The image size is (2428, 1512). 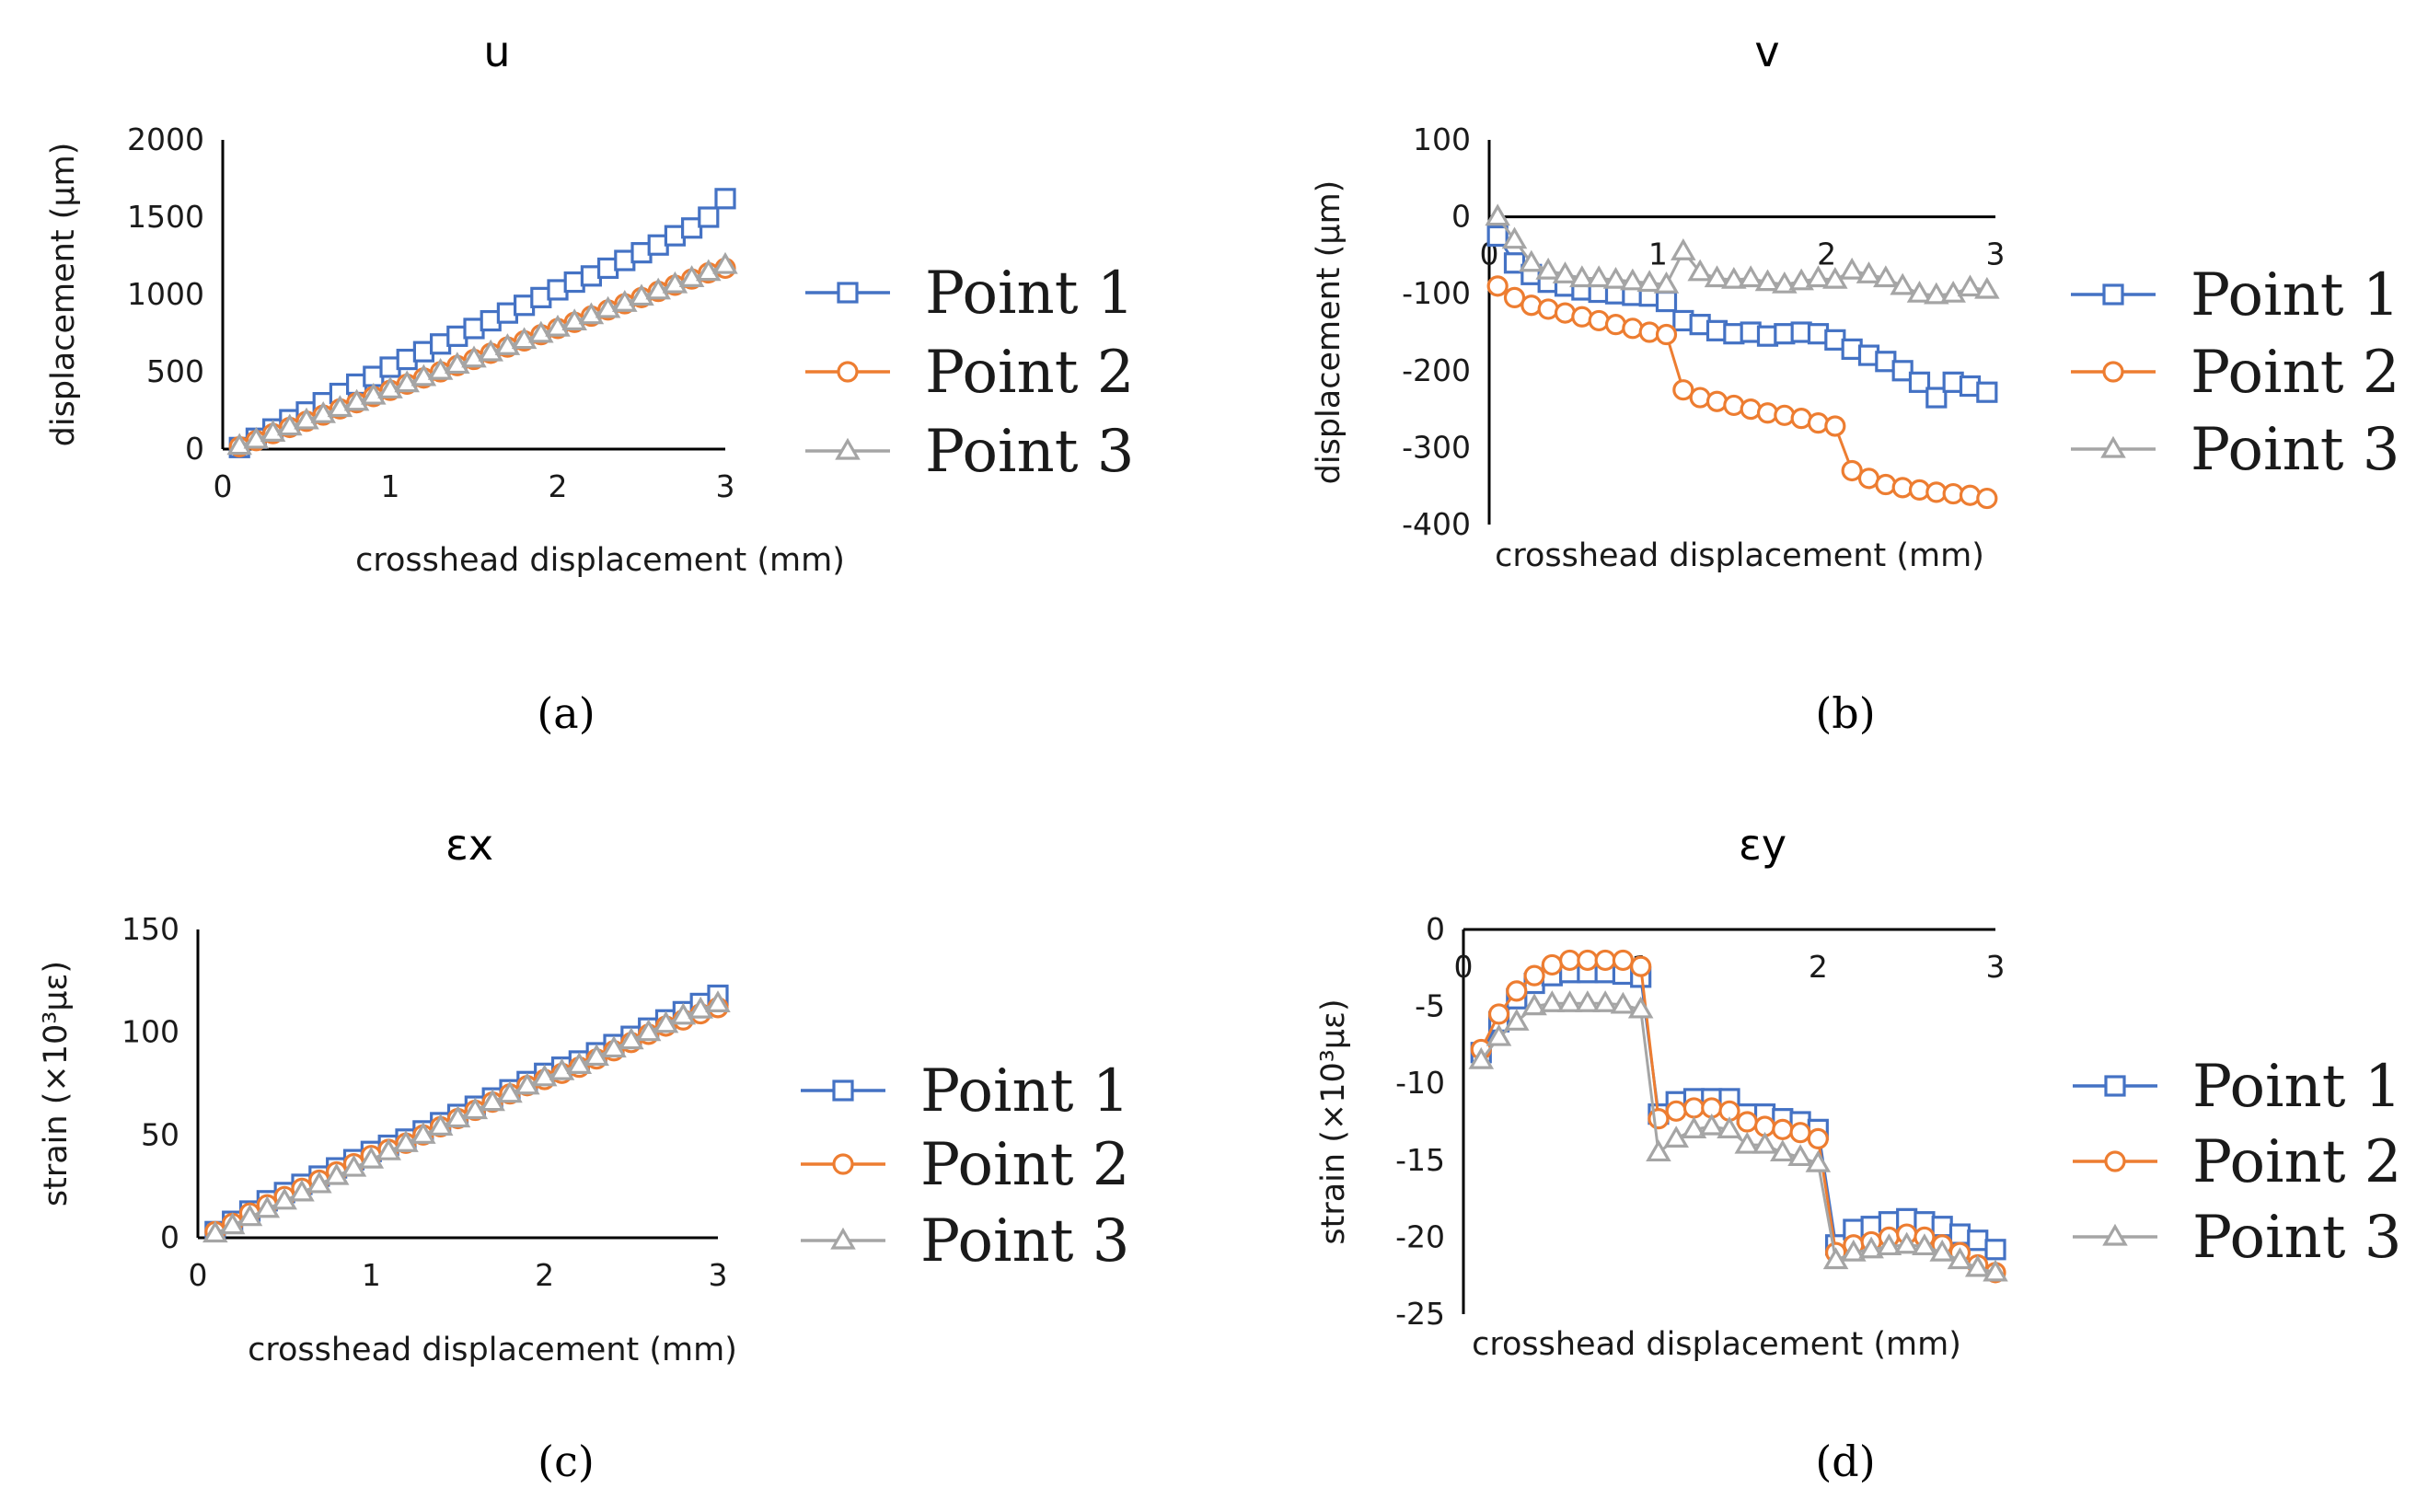 What do you see at coordinates (1436, 370) in the screenshot?
I see `y-tick-label: -200` at bounding box center [1436, 370].